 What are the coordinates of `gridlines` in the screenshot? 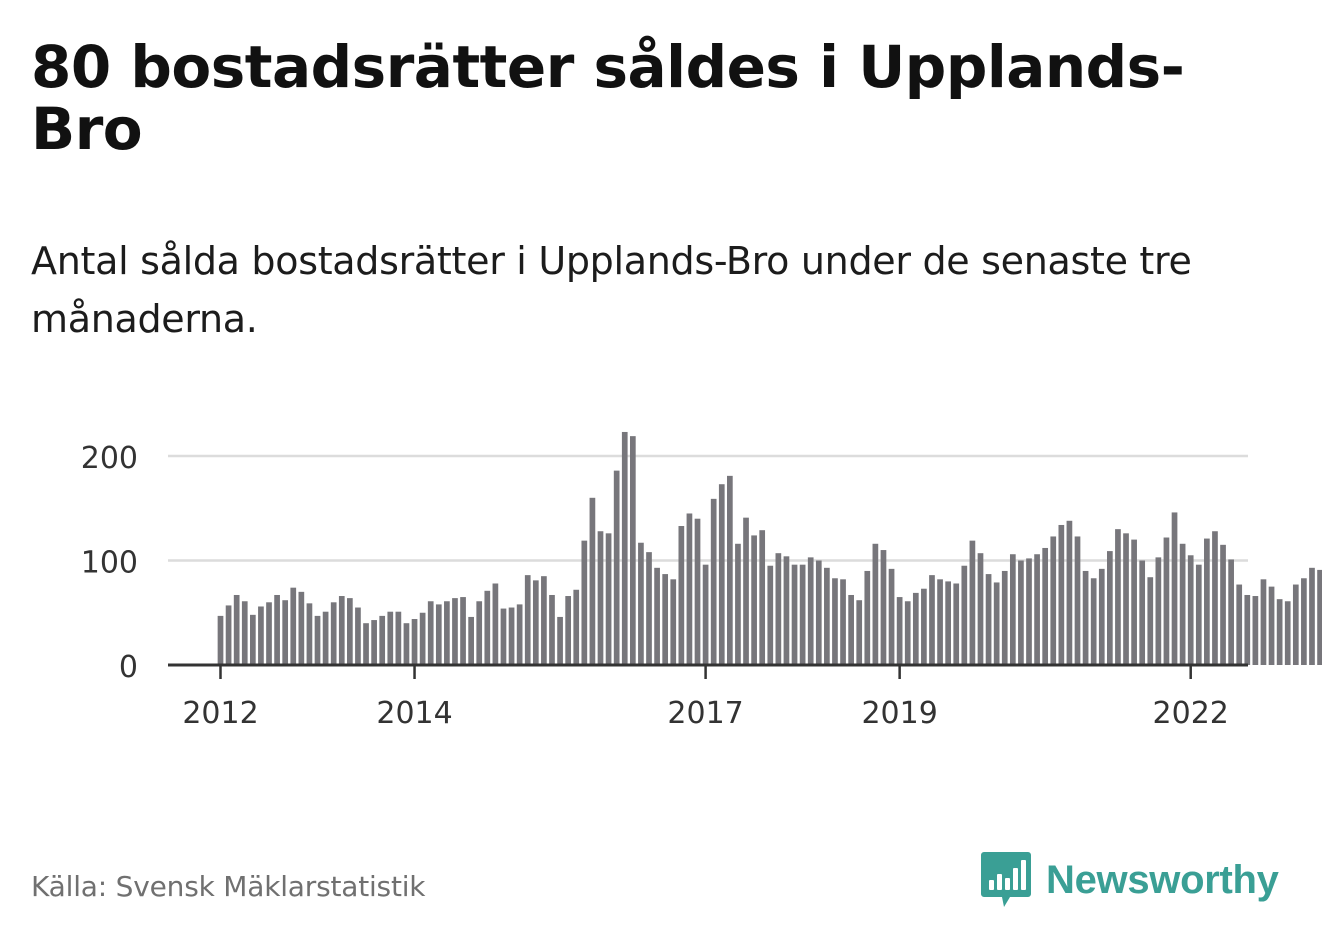 It's located at (708, 508).